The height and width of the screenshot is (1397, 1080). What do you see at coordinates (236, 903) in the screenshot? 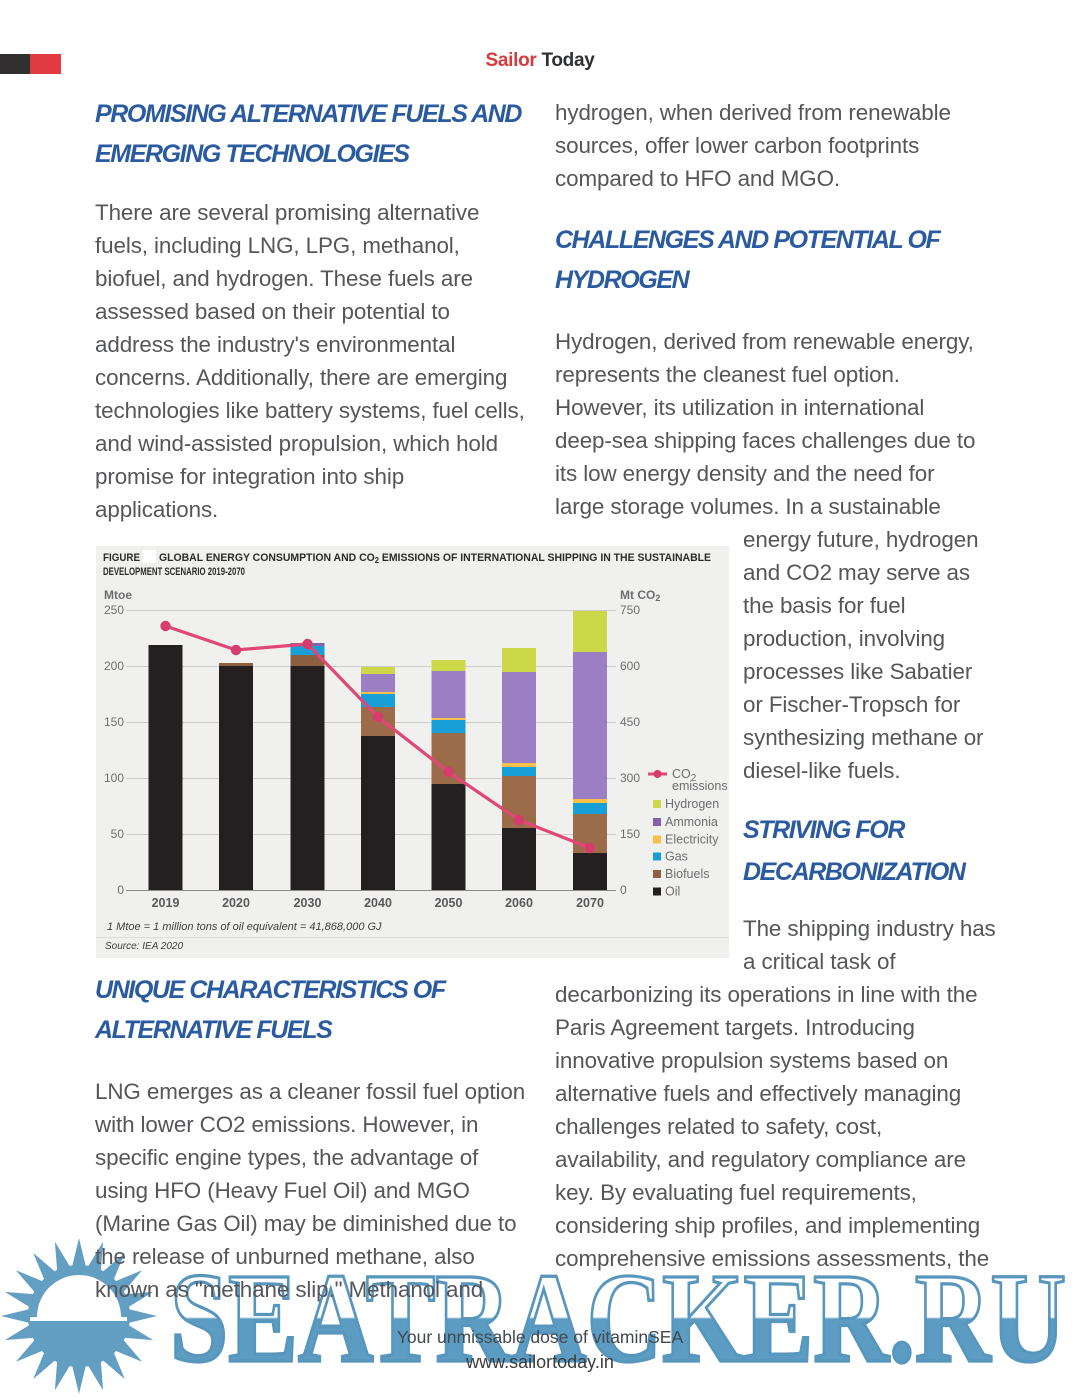
I see `svg-text: 2020` at bounding box center [236, 903].